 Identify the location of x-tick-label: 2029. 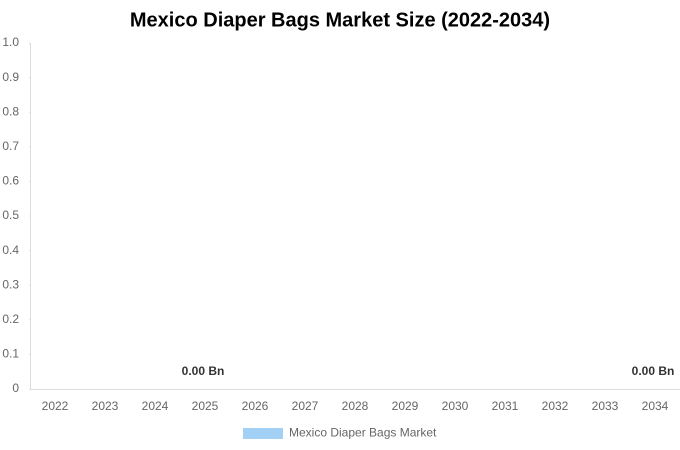
(405, 406).